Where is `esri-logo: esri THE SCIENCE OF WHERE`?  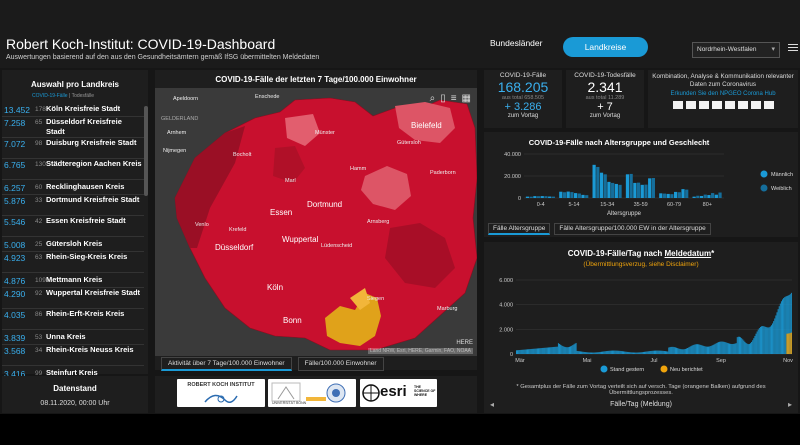
esri-logo: esri THE SCIENCE OF WHERE is located at coordinates (398, 393).